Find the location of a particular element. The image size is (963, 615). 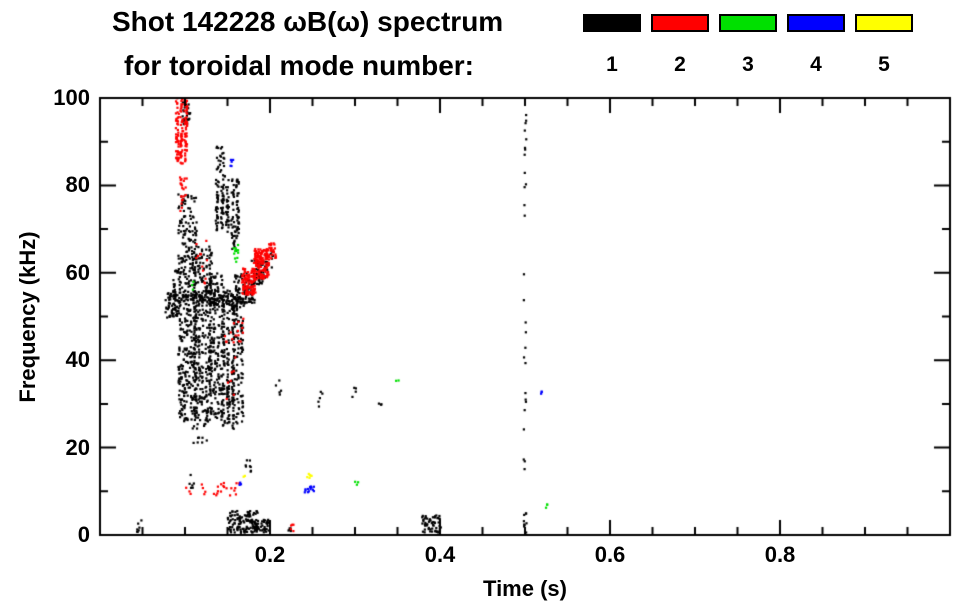

legend-label-3: 3 is located at coordinates (748, 64).